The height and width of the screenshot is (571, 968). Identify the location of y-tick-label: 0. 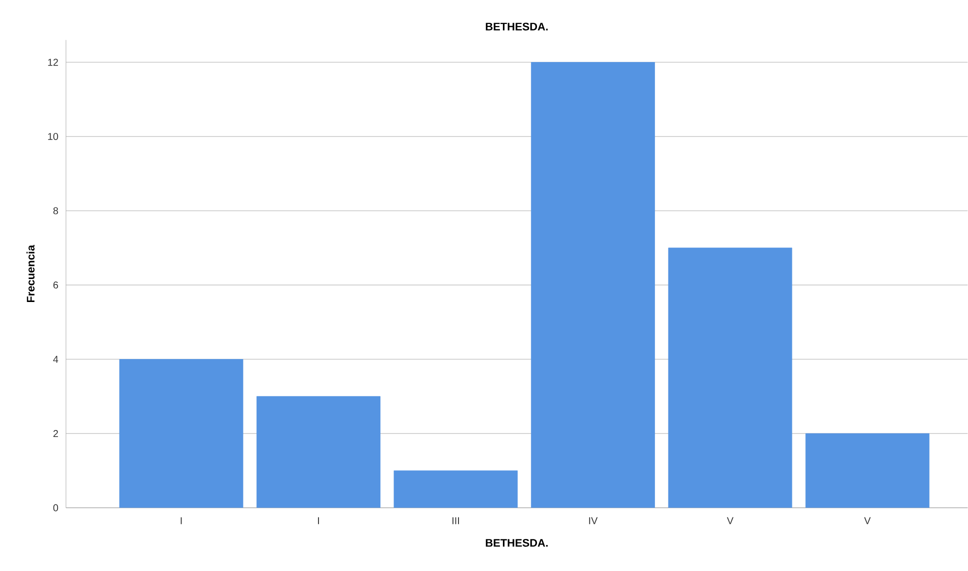
(55, 508).